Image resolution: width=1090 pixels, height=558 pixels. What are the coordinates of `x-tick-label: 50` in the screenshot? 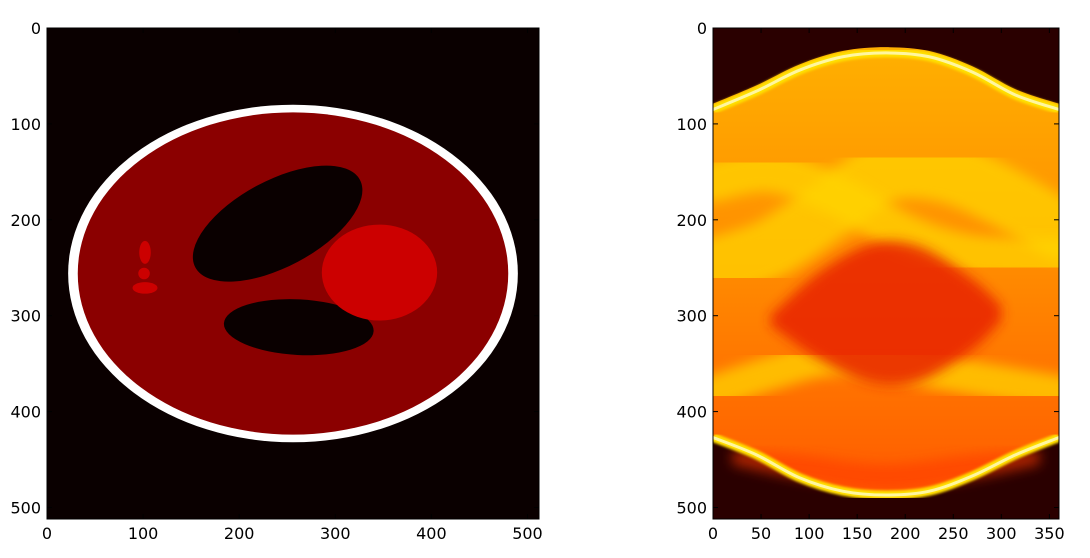 It's located at (761, 533).